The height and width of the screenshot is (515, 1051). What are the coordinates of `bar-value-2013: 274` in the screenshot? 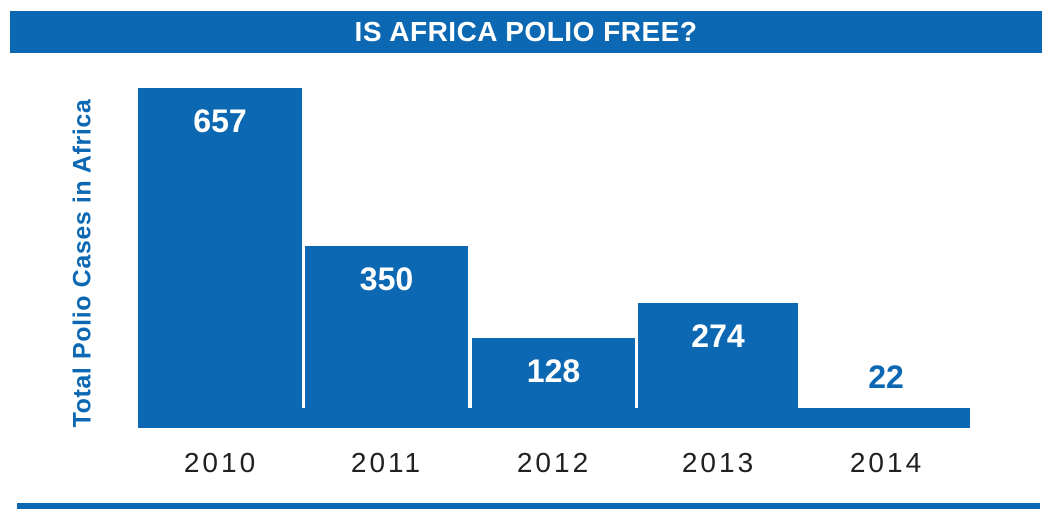 It's located at (718, 336).